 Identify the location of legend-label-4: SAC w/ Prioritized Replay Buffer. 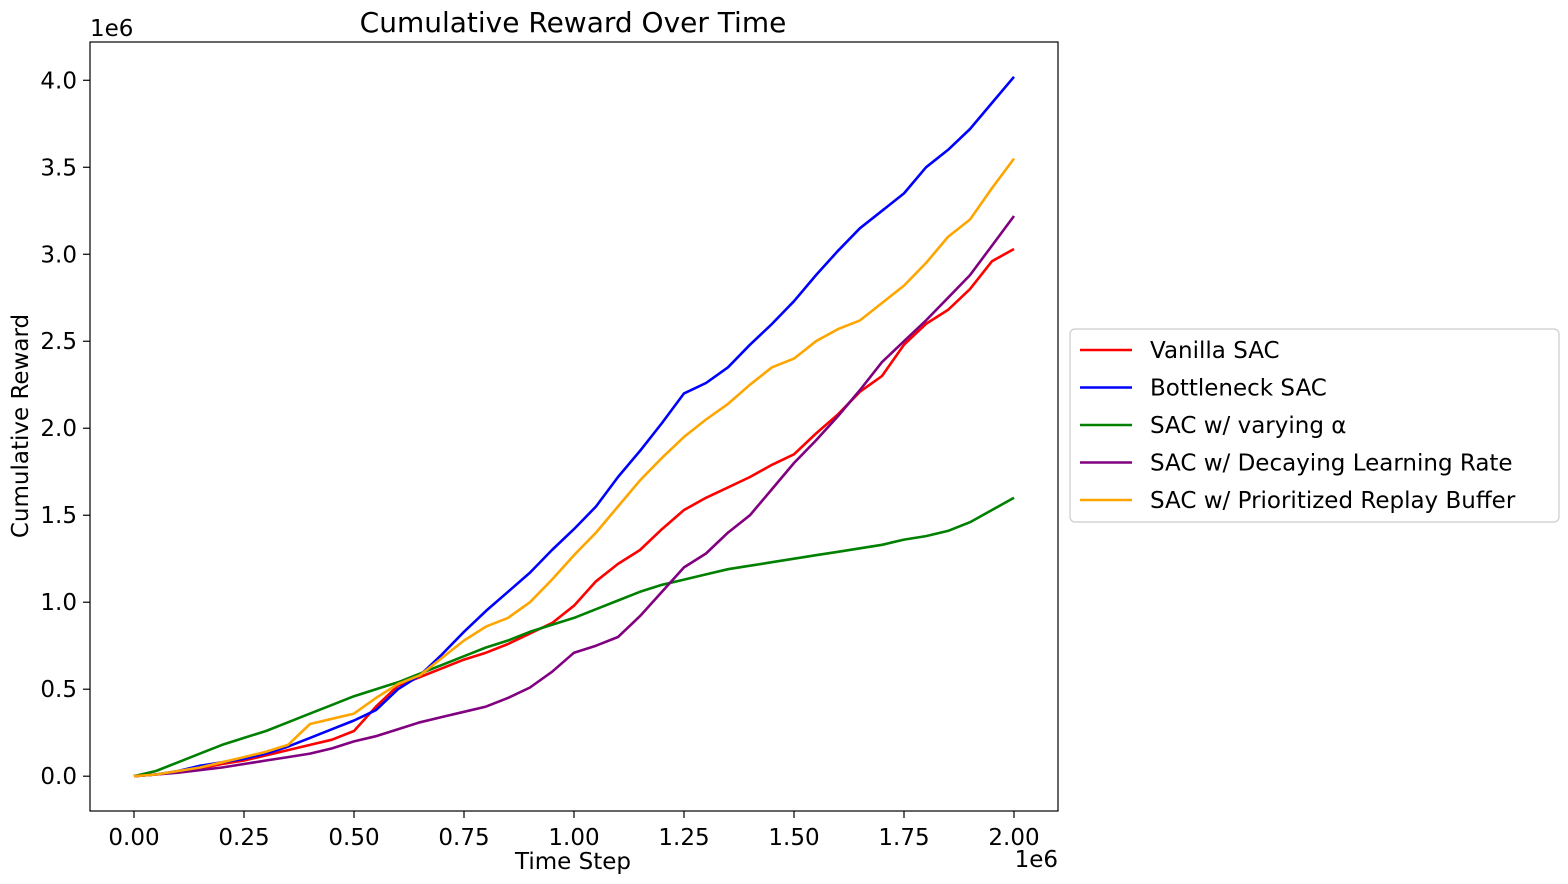
(1333, 501).